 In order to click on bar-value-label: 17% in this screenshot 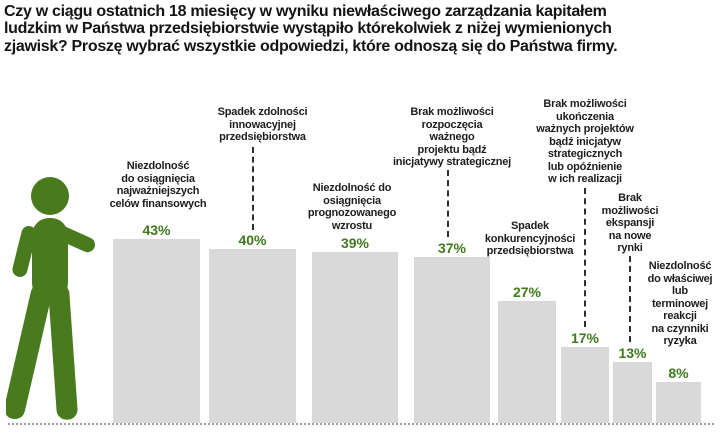, I will do `click(585, 338)`.